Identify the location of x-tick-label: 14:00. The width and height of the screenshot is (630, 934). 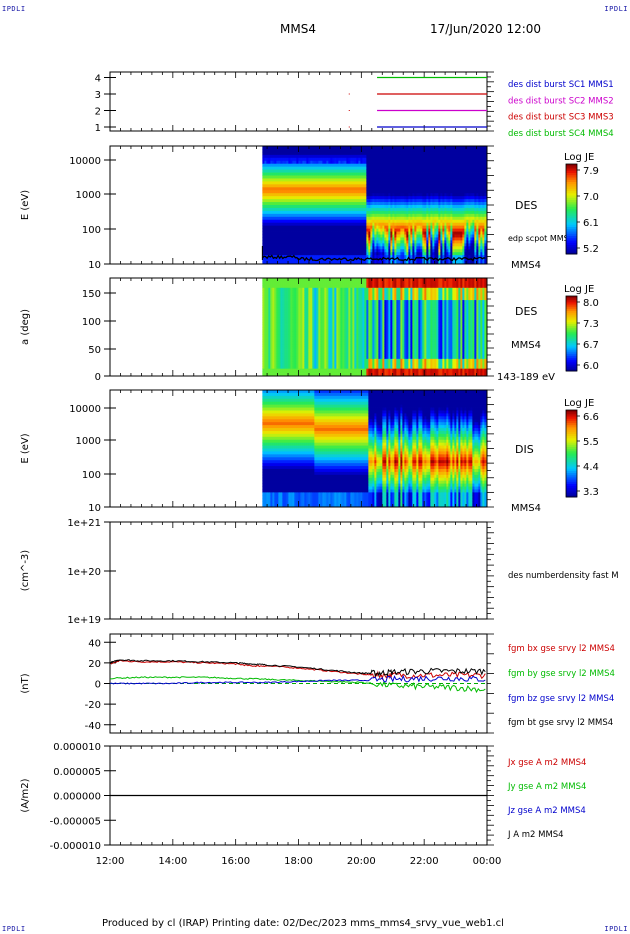
(172, 861).